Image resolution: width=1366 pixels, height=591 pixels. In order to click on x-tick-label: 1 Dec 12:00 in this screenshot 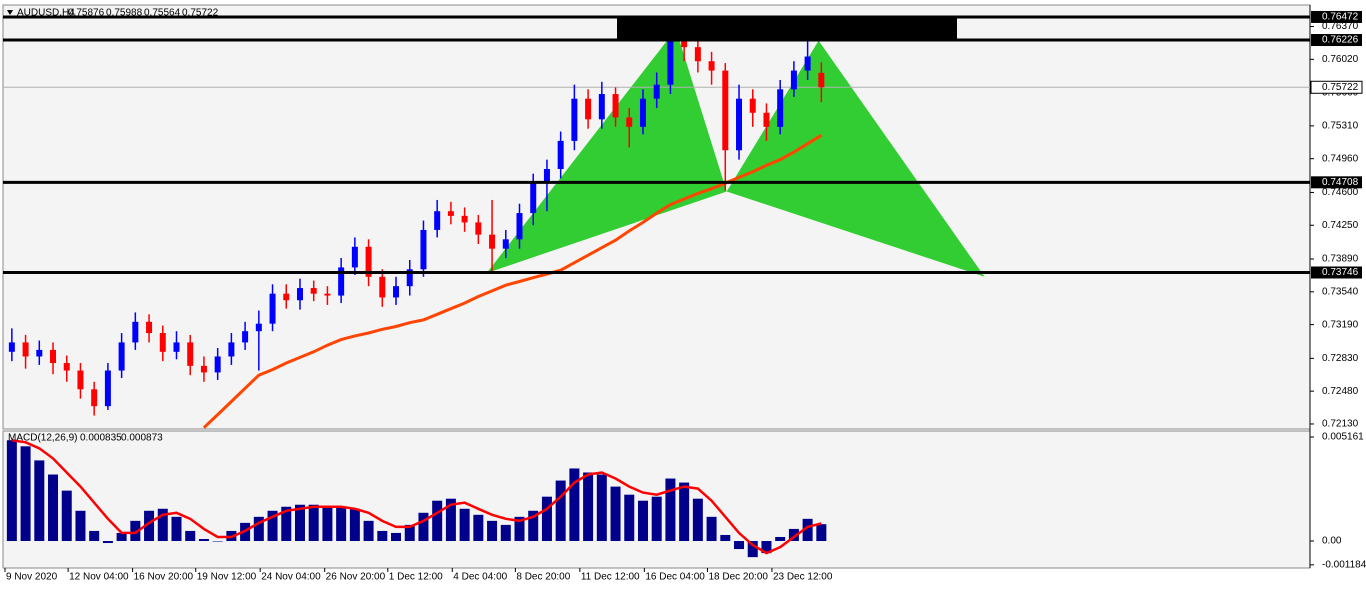, I will do `click(416, 577)`.